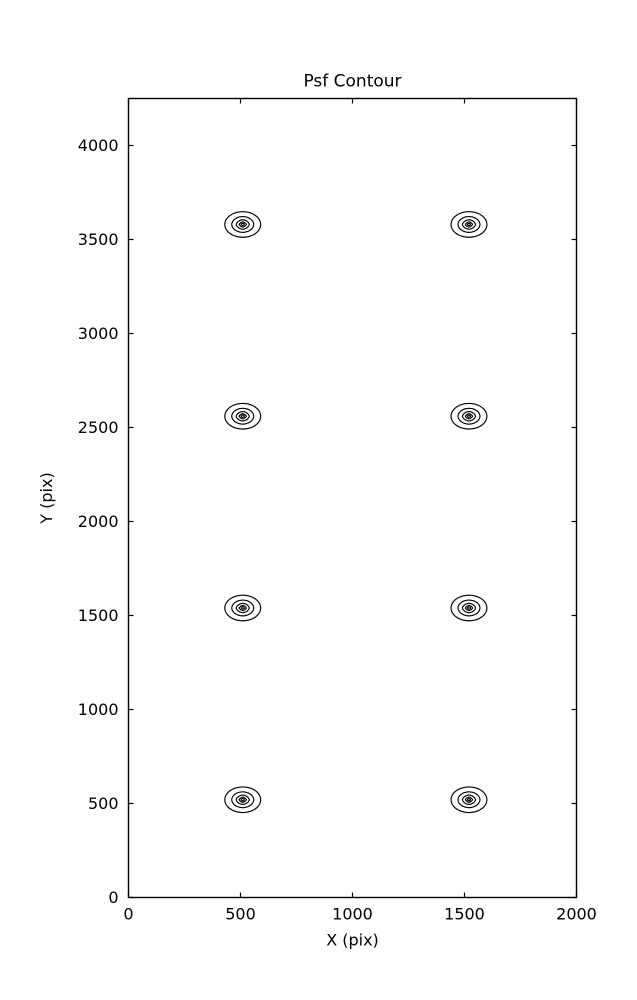 The height and width of the screenshot is (1000, 637). Describe the element at coordinates (98, 239) in the screenshot. I see `y-tick-label: 3500` at that location.